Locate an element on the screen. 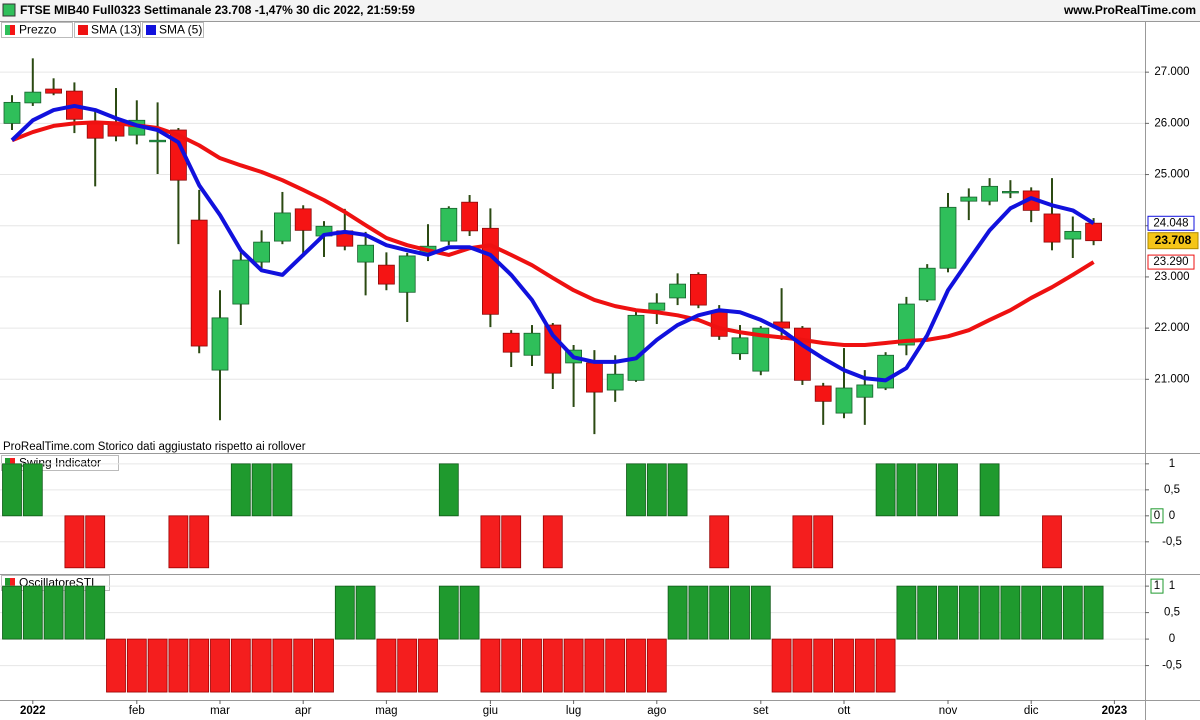 This screenshot has width=1200, height=720. y-tick-label: -0,5 is located at coordinates (1172, 666).